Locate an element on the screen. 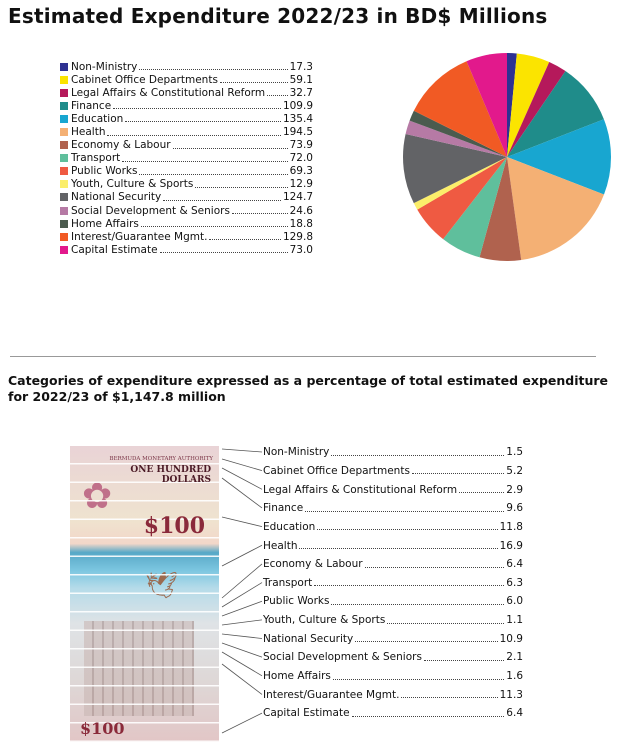 The image size is (620, 747). category-label: National Security is located at coordinates (116, 197).